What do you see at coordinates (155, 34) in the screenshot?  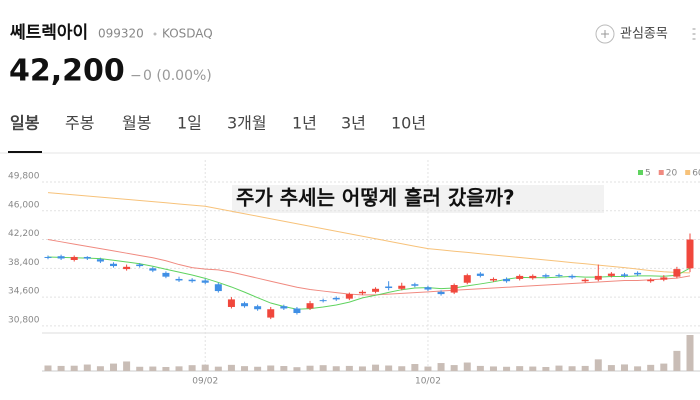 I see `separator-dot` at bounding box center [155, 34].